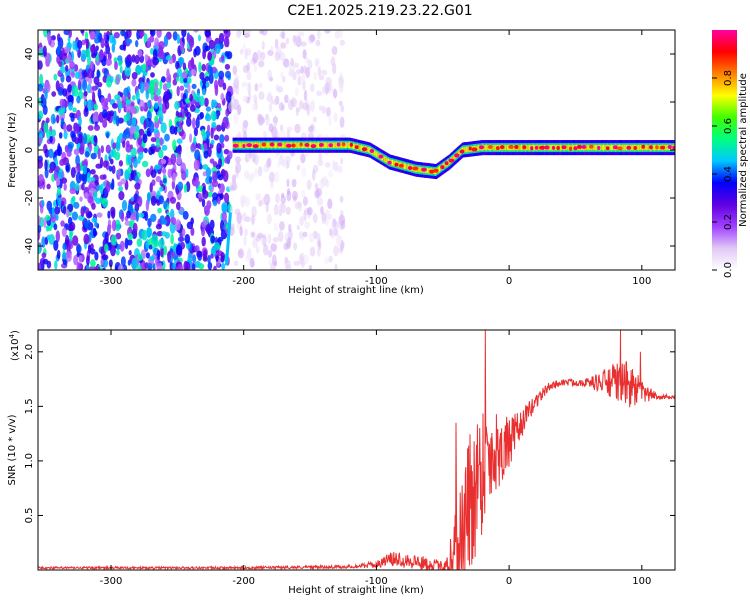 The image size is (750, 600). Describe the element at coordinates (12, 335) in the screenshot. I see `snr-multiplier-exp: 4` at that location.